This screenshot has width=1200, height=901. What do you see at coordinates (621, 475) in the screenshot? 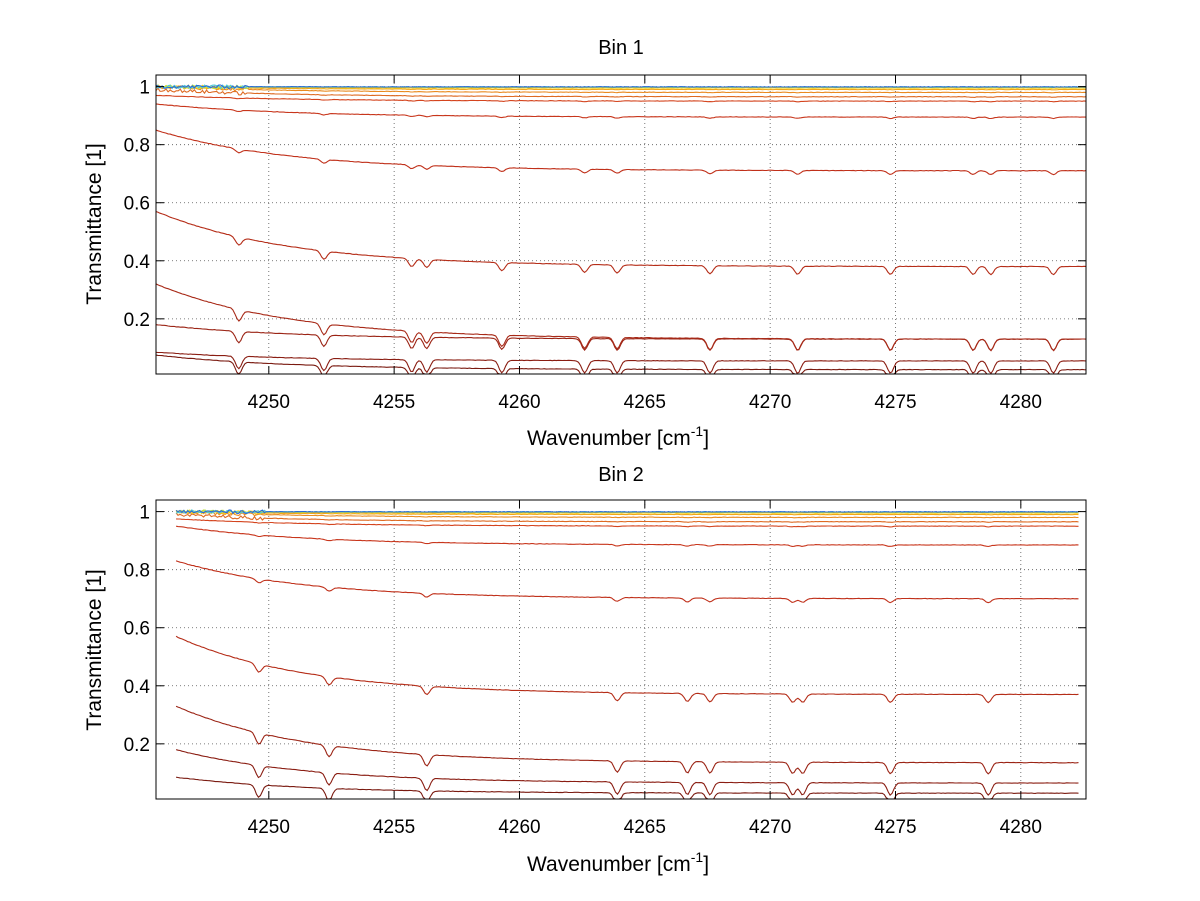
I see `chart-title: Bin 2` at bounding box center [621, 475].